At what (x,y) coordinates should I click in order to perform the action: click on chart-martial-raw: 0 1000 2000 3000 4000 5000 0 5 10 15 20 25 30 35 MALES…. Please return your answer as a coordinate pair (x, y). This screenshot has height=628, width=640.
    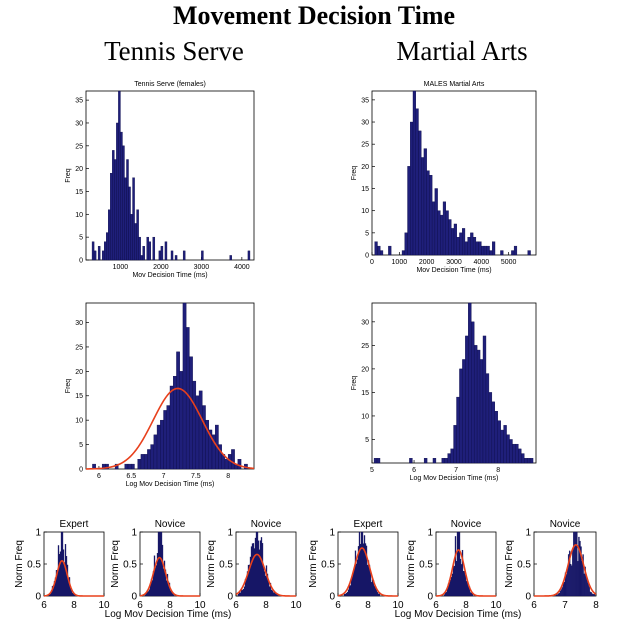
    Looking at the image, I should click on (444, 177).